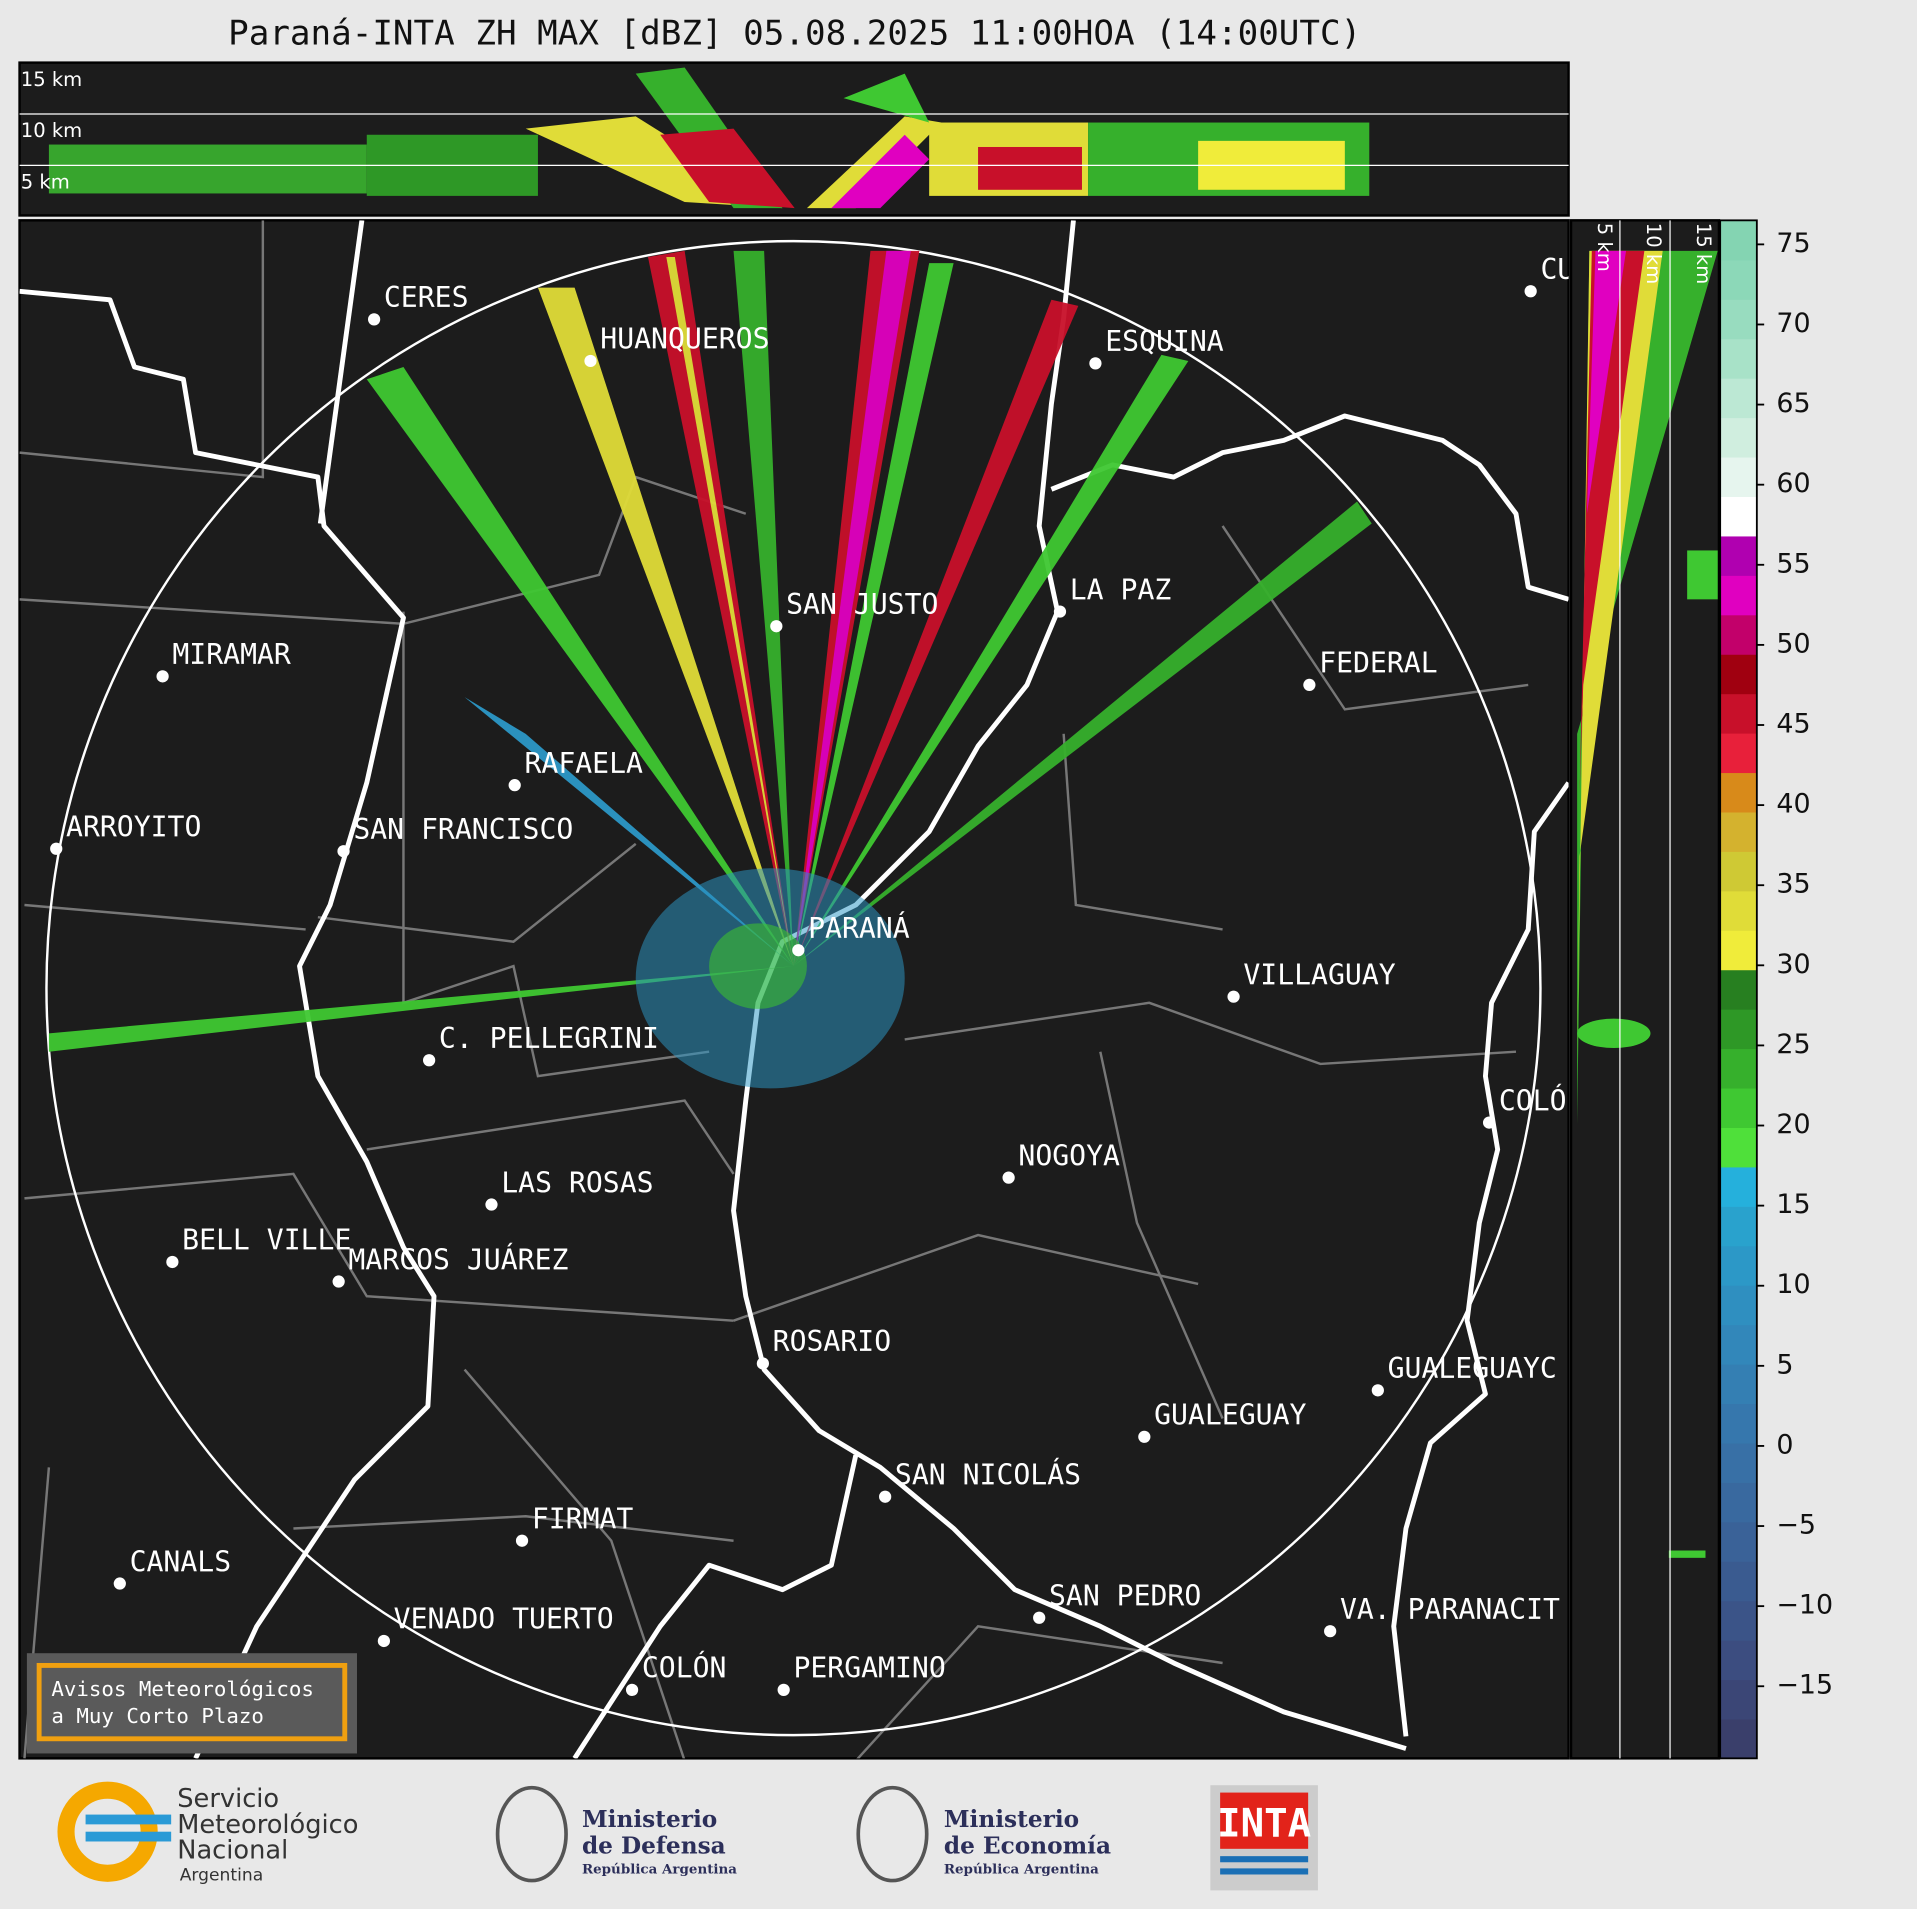 This screenshot has height=1909, width=1917. Describe the element at coordinates (659, 1869) in the screenshot. I see `logo-text: República Argentina` at that location.